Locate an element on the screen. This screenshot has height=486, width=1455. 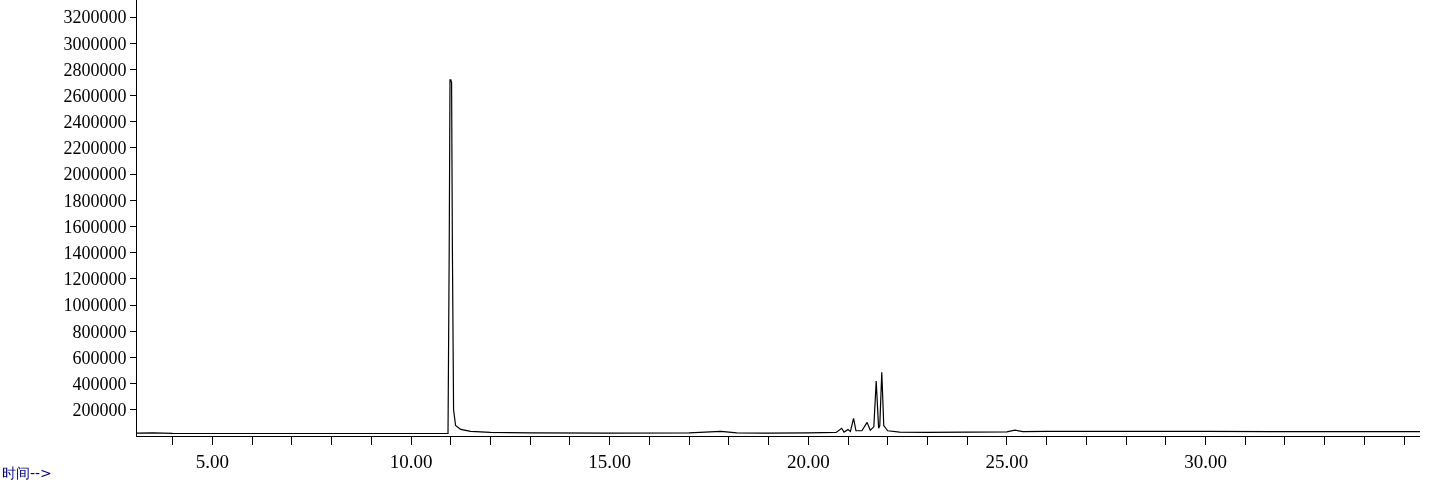
y-tick-label: 1400000 is located at coordinates (95, 253).